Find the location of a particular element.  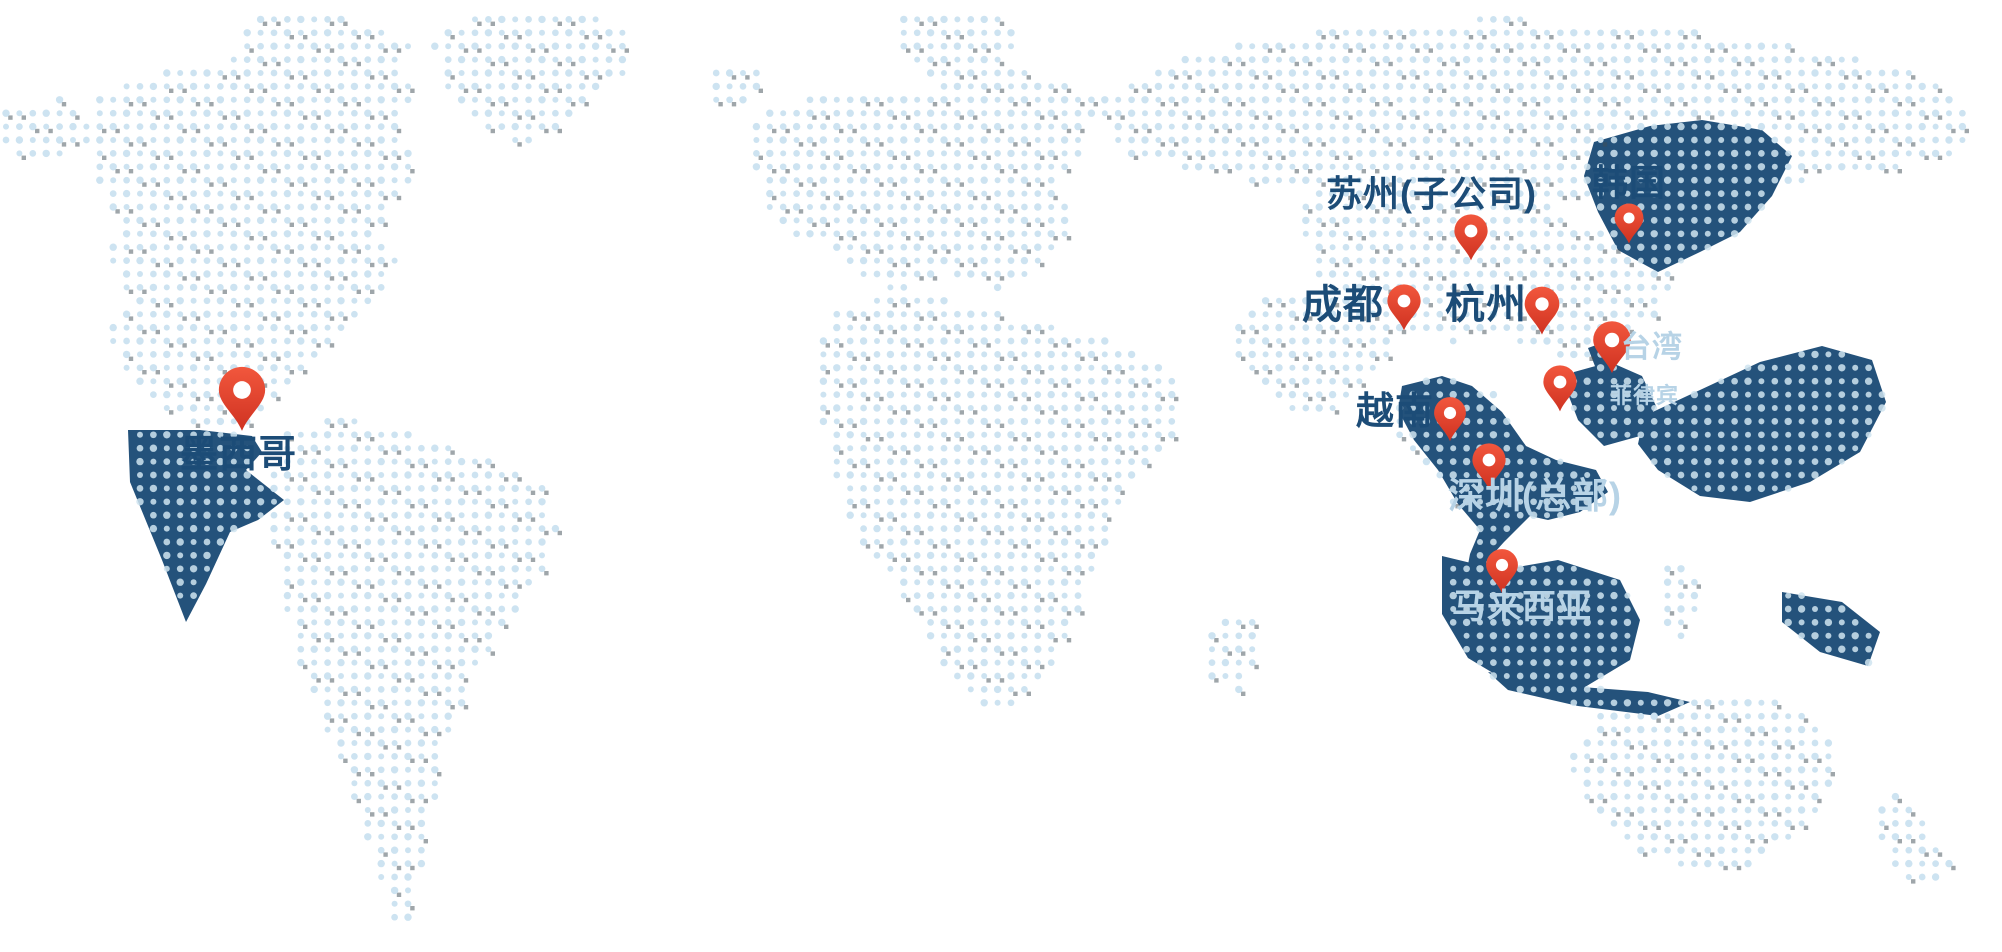

location-label: 马来西亚 is located at coordinates (1522, 607).